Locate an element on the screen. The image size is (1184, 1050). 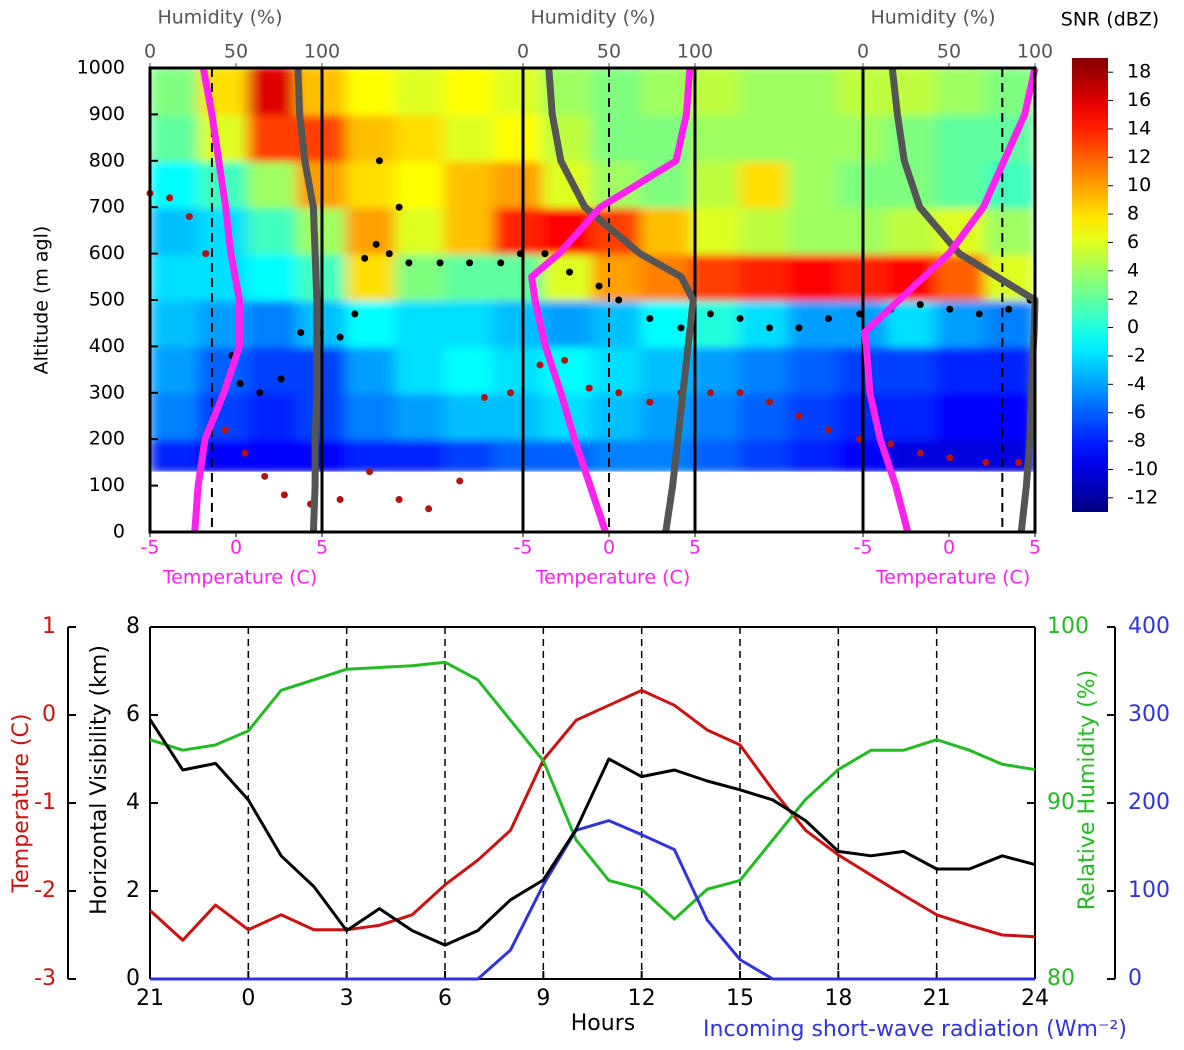
temperature-tick-label: 5 is located at coordinates (695, 548).